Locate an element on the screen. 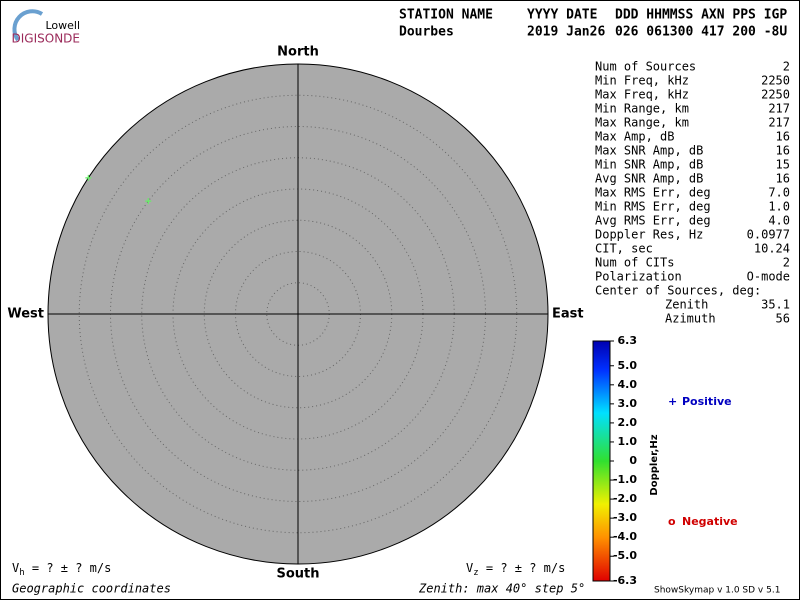 The height and width of the screenshot is (600, 800). colorbar-tick-label: -4.0 is located at coordinates (625, 536).